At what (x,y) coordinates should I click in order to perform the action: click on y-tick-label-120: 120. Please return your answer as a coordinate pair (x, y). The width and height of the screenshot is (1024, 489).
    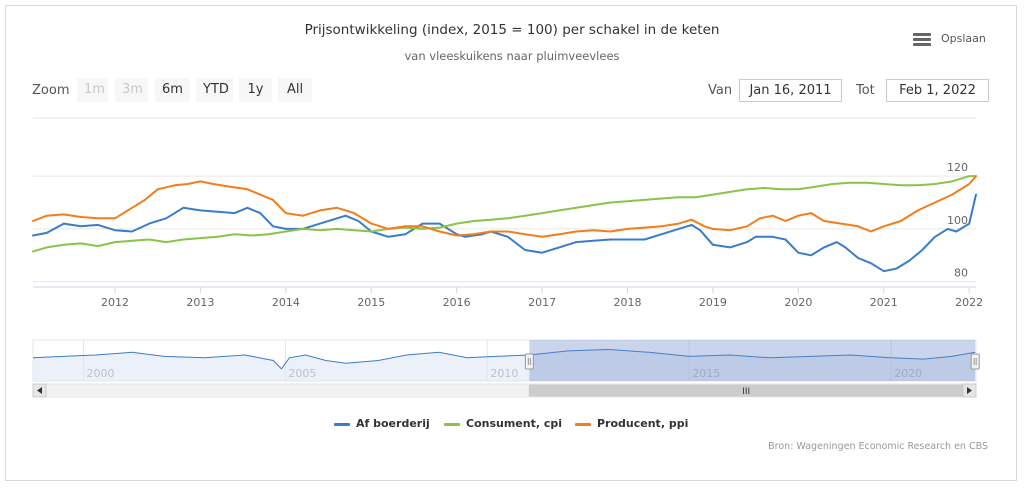
    Looking at the image, I should click on (957, 167).